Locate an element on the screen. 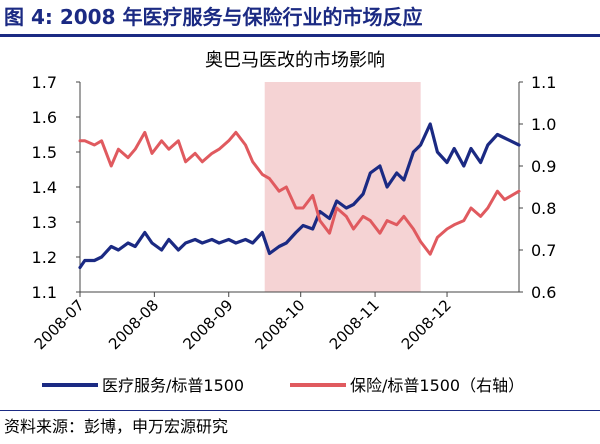 This screenshot has height=444, width=600. highlight-region is located at coordinates (342, 187).